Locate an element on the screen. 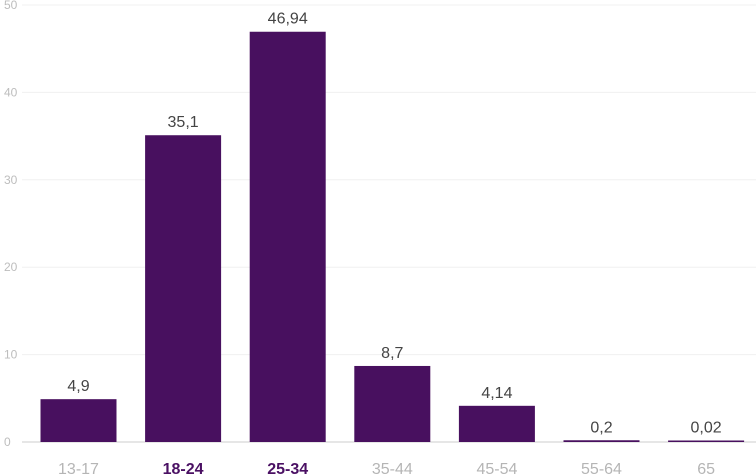 The image size is (756, 475). y-tick-label: 10 is located at coordinates (11, 355).